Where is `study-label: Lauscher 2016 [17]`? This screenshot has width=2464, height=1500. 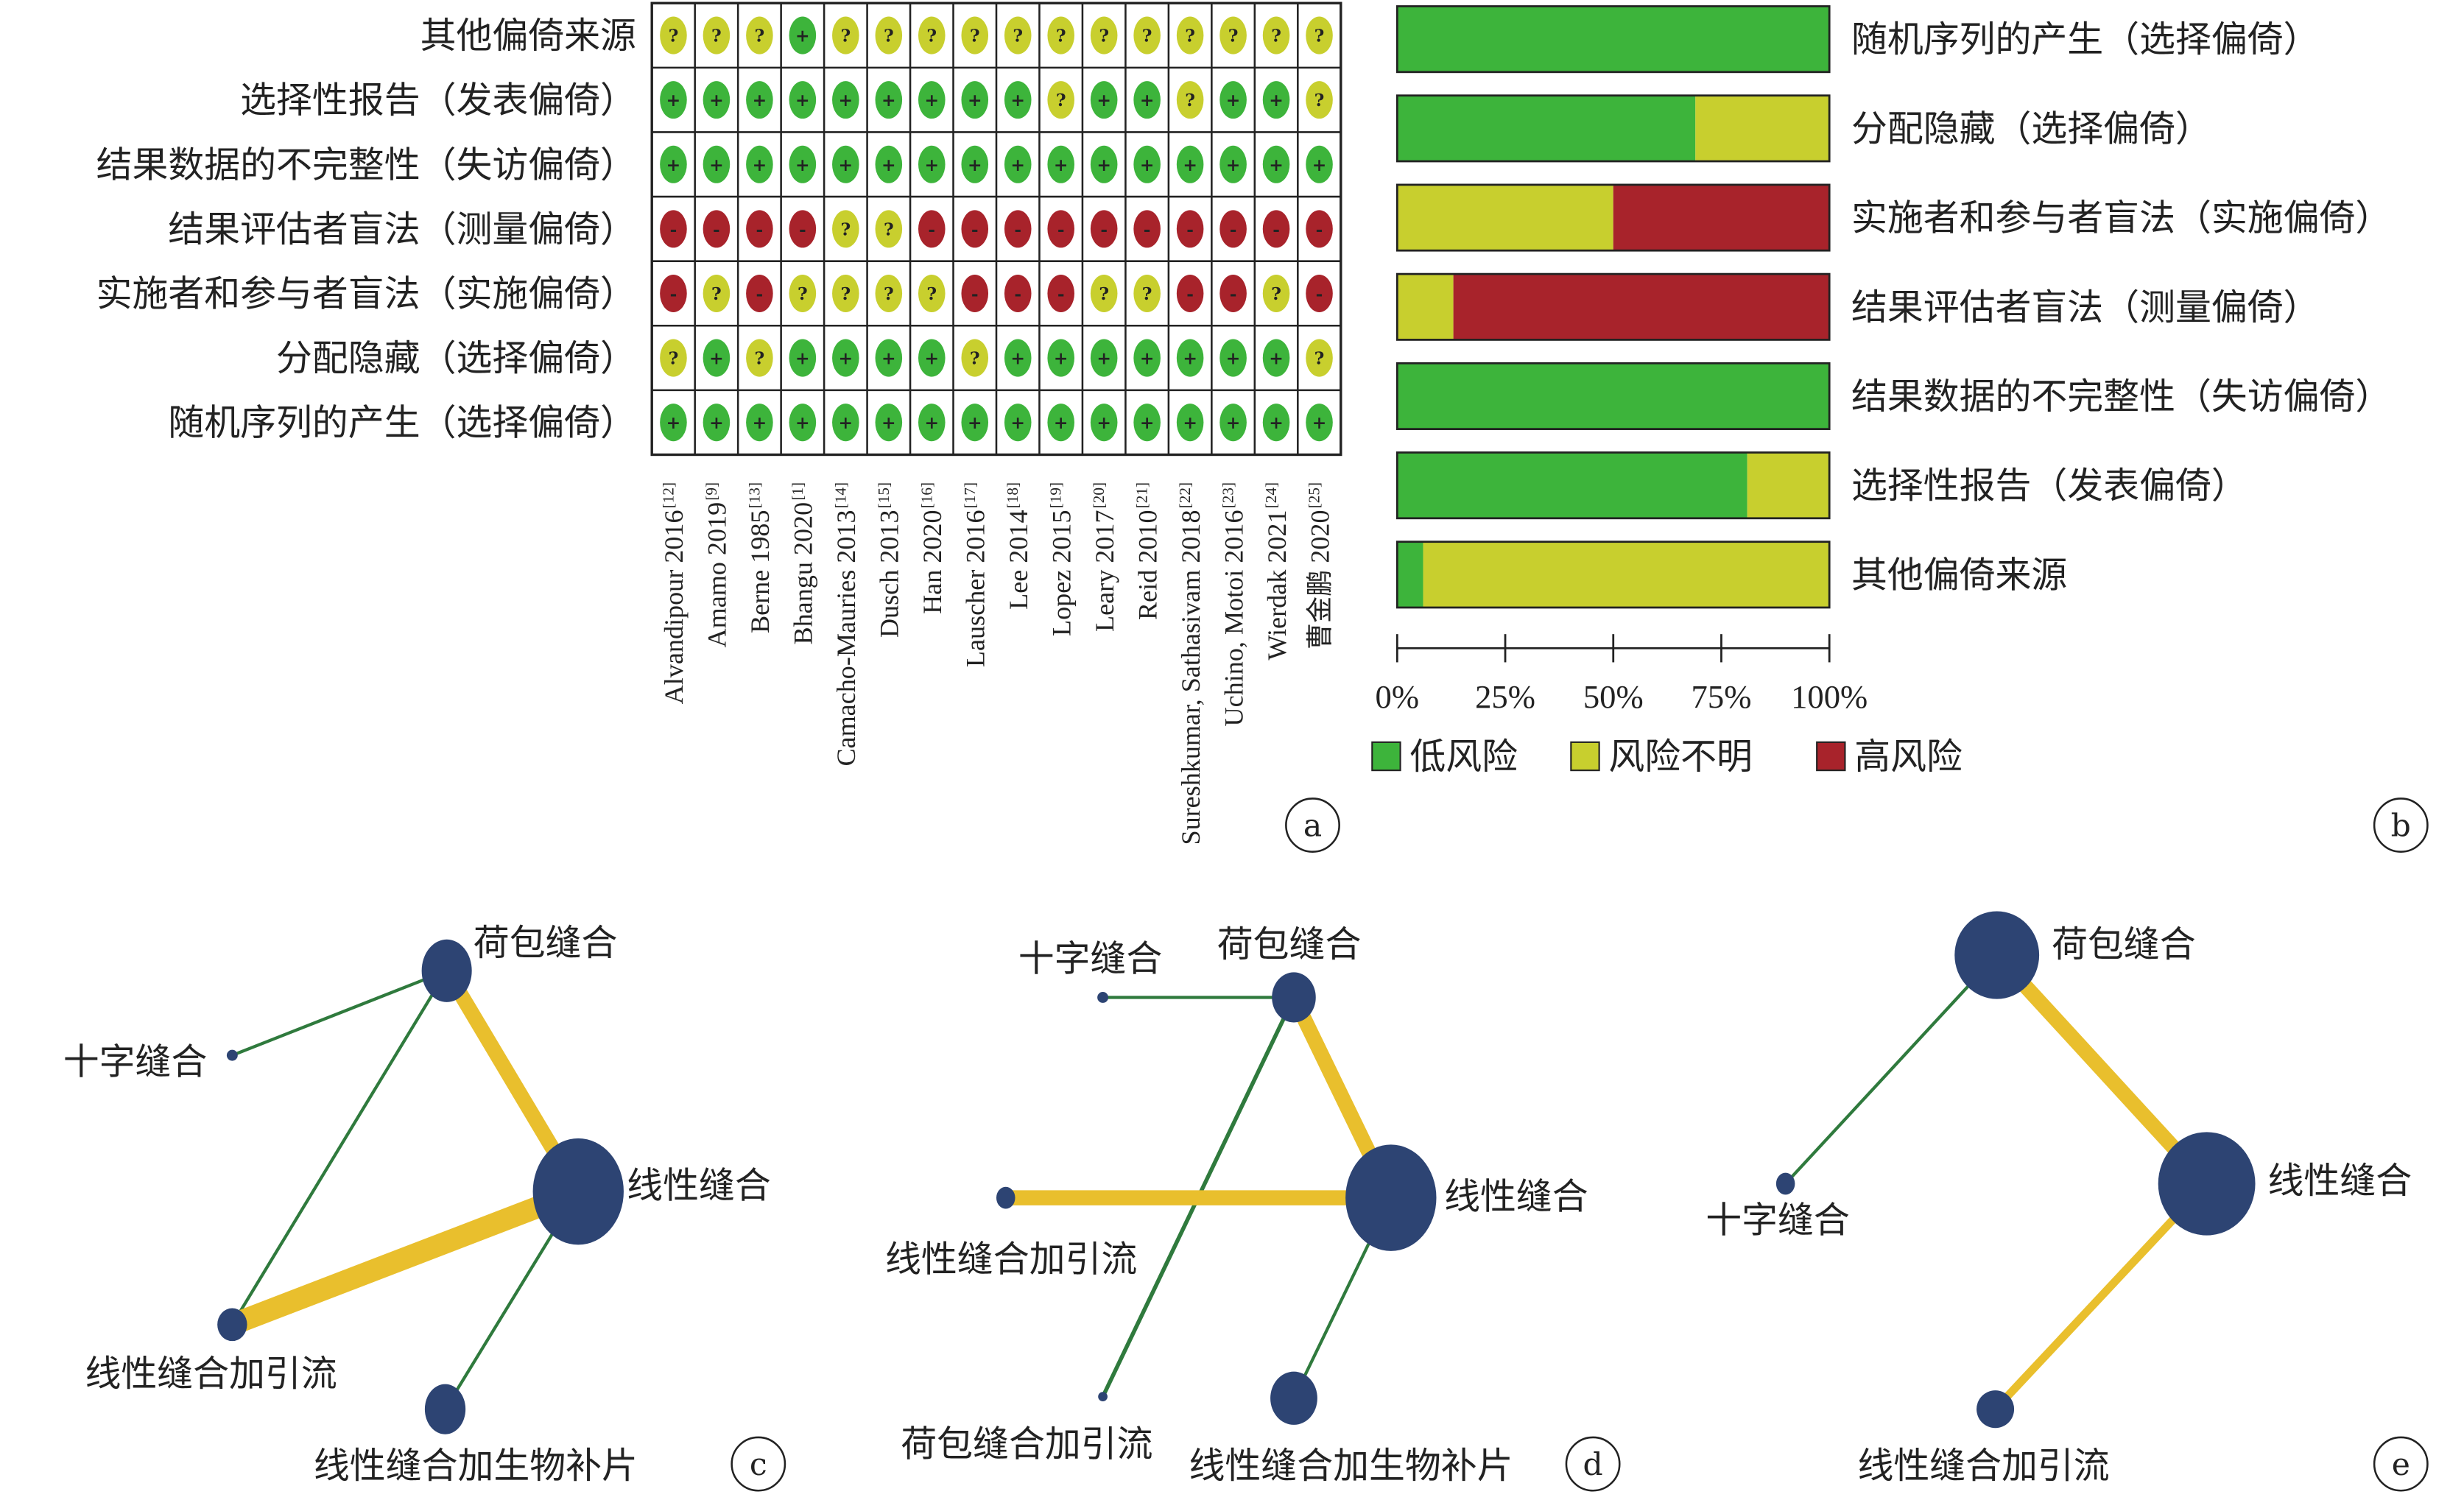
study-label: Lauscher 2016 [17] is located at coordinates (975, 575).